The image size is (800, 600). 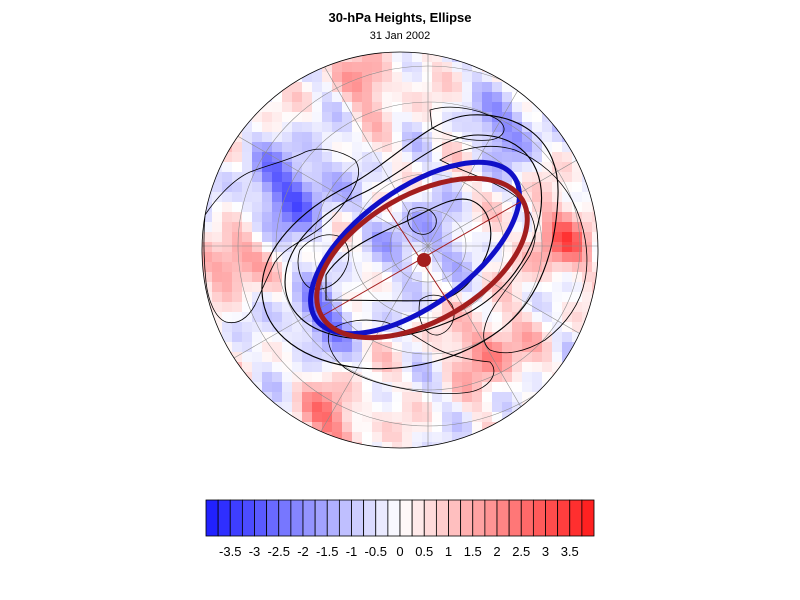 I want to click on colorbar-labels: -3.5 -3 -2.5 -2 -1.5 -1 -0.5 0 0.5 1 1.5 2 2.5 3 3.5, so click(x=399, y=551).